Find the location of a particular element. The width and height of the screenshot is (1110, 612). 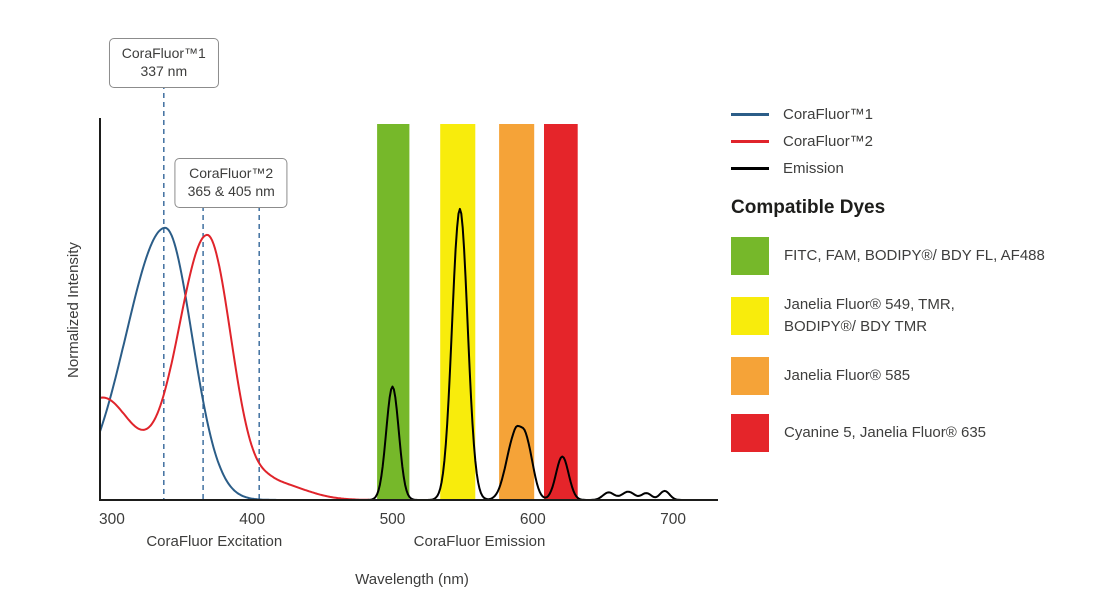

dye-item-green: FITC, FAM, BODIPY®/ BDY FL, AF488 is located at coordinates (917, 256).